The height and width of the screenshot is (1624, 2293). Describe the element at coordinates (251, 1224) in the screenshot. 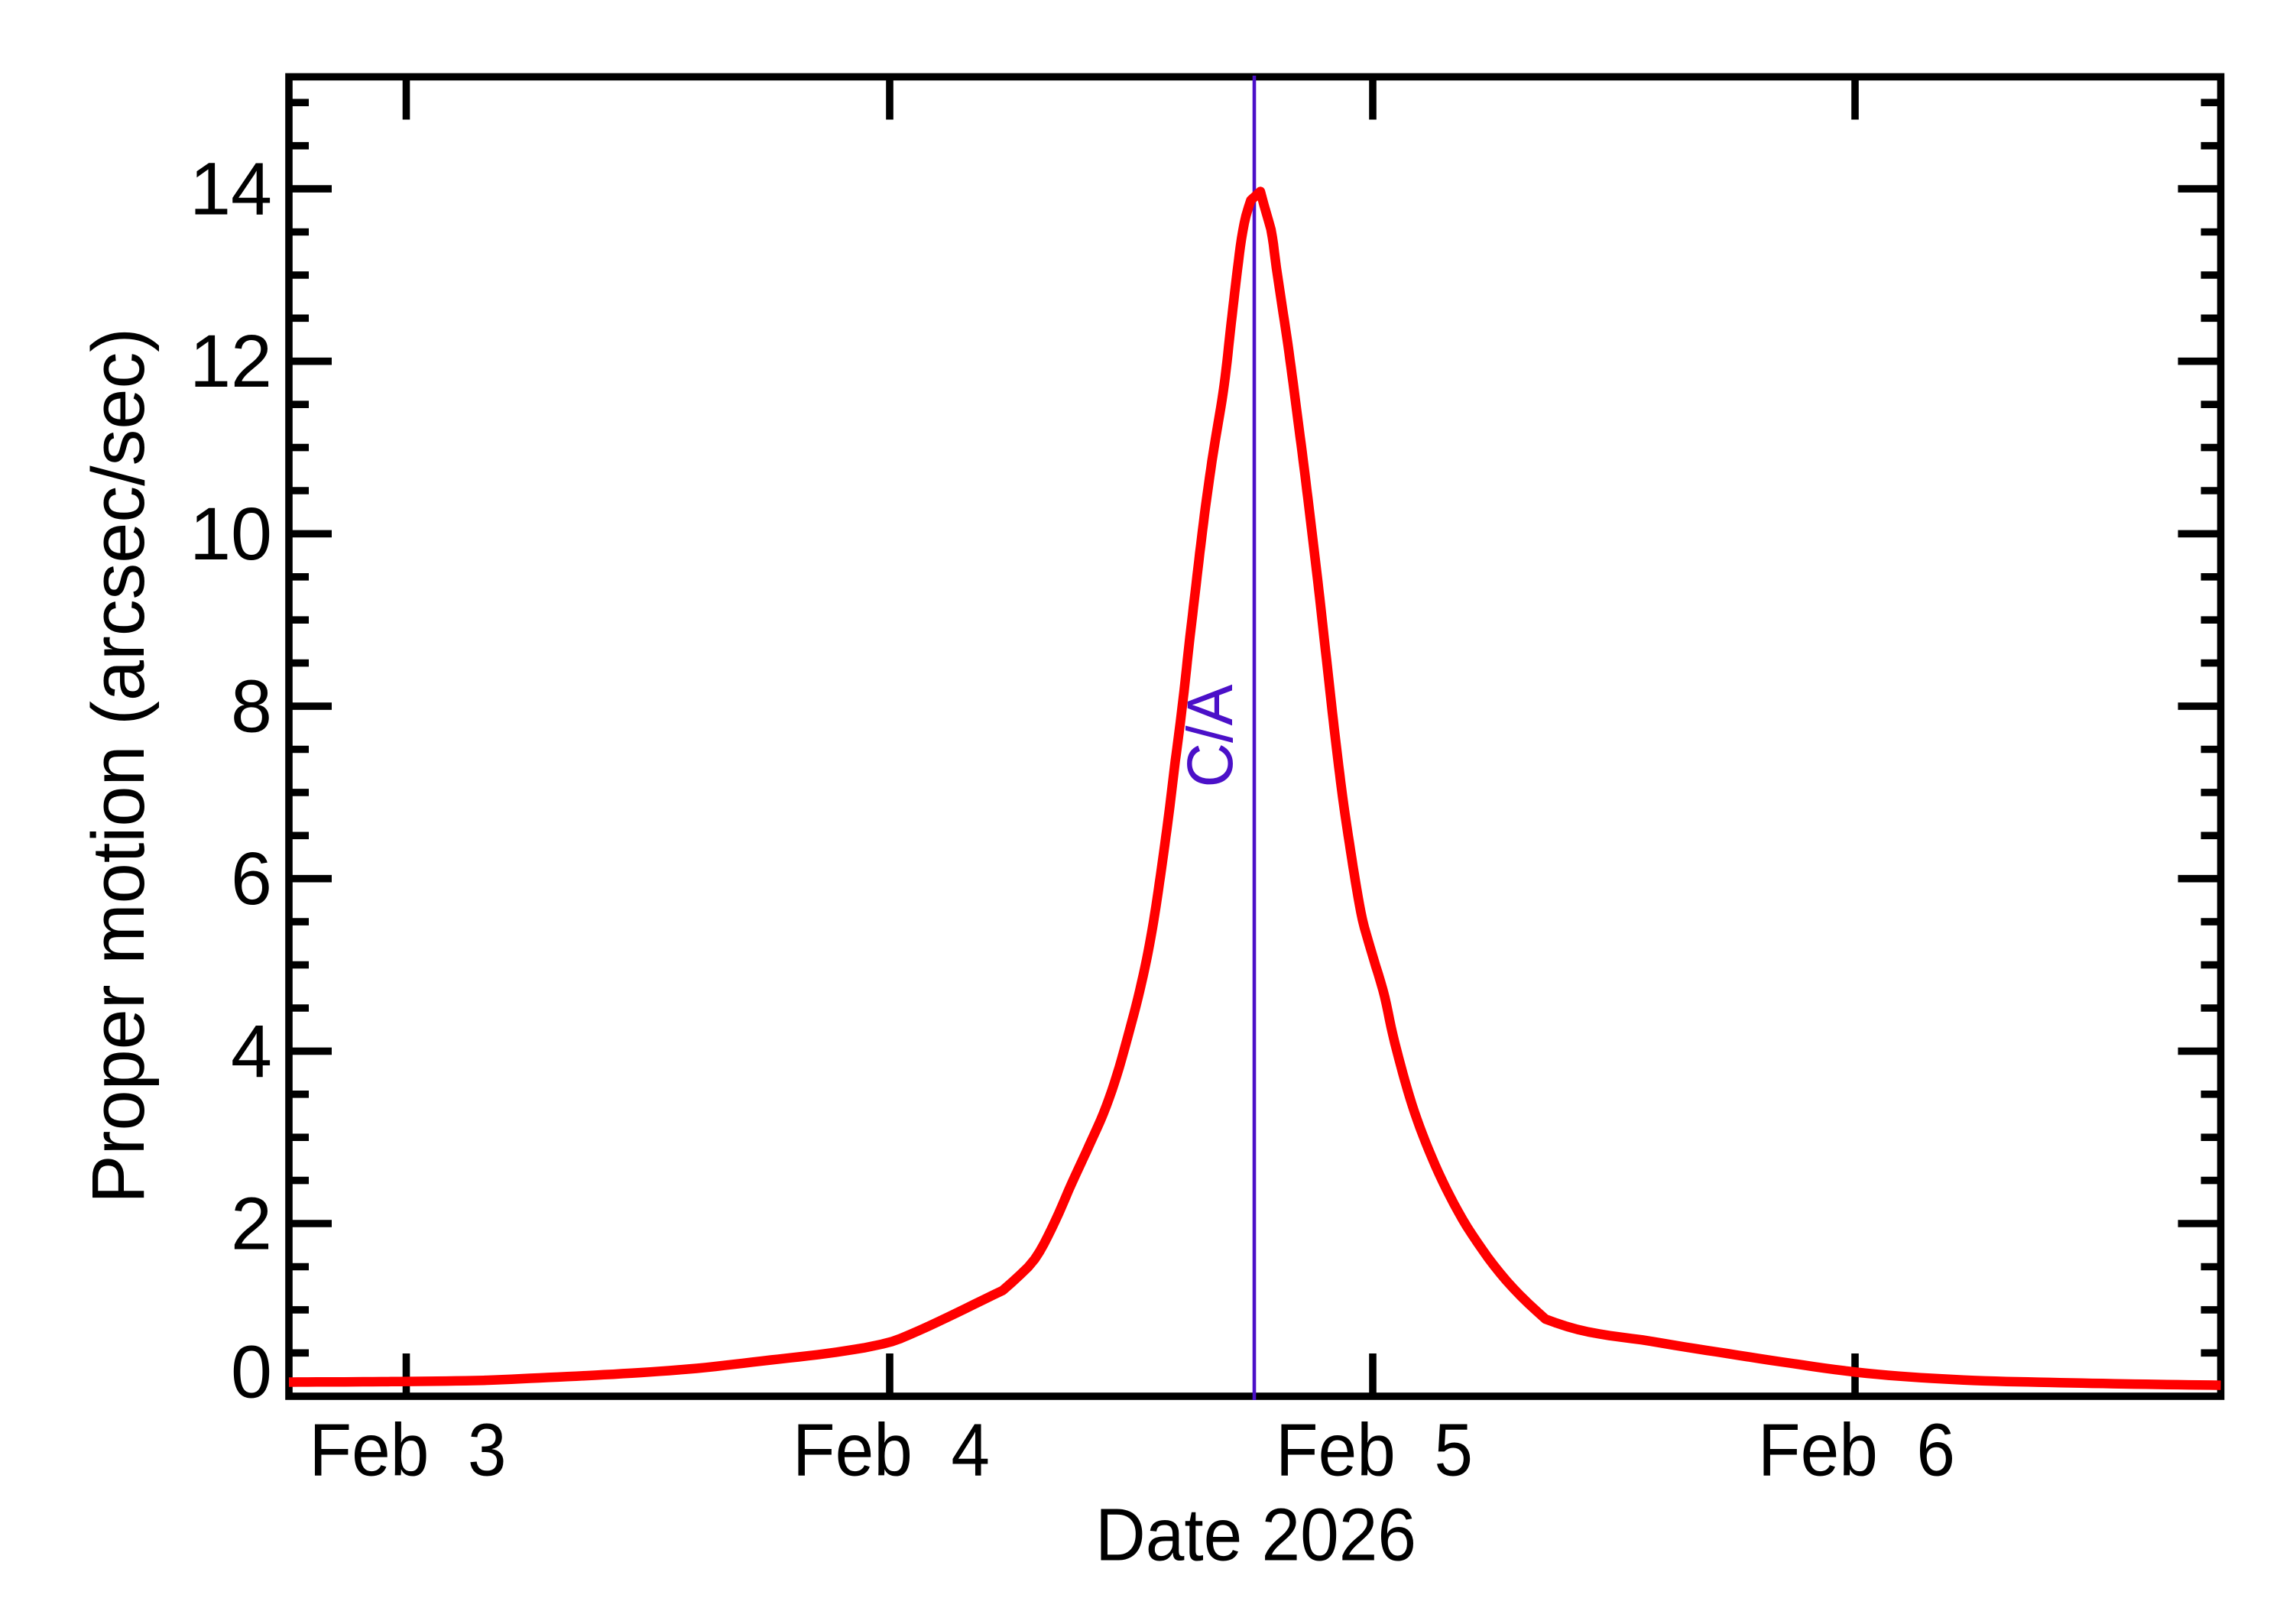

I see `svg-text: 2` at that location.